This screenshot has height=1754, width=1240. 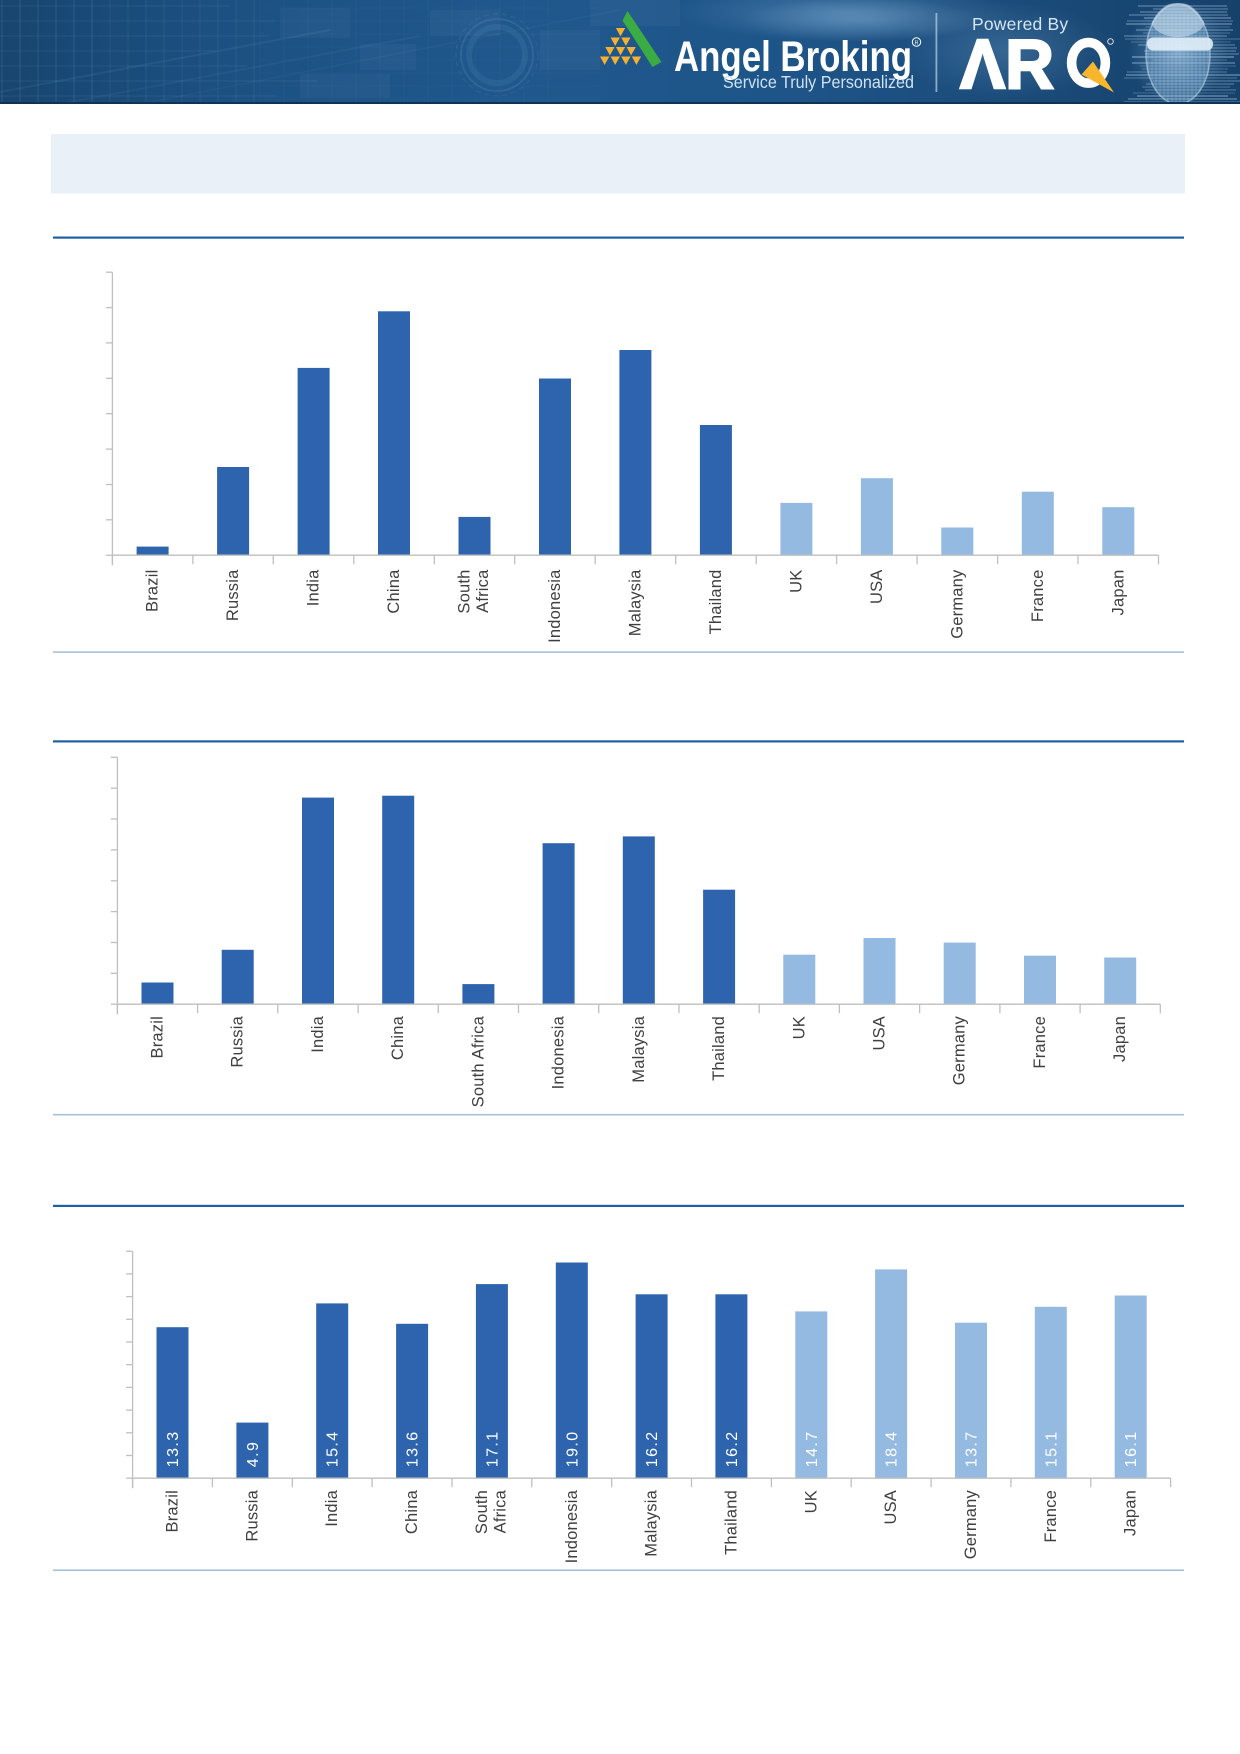 What do you see at coordinates (812, 1448) in the screenshot?
I see `svg-text: 14.7` at bounding box center [812, 1448].